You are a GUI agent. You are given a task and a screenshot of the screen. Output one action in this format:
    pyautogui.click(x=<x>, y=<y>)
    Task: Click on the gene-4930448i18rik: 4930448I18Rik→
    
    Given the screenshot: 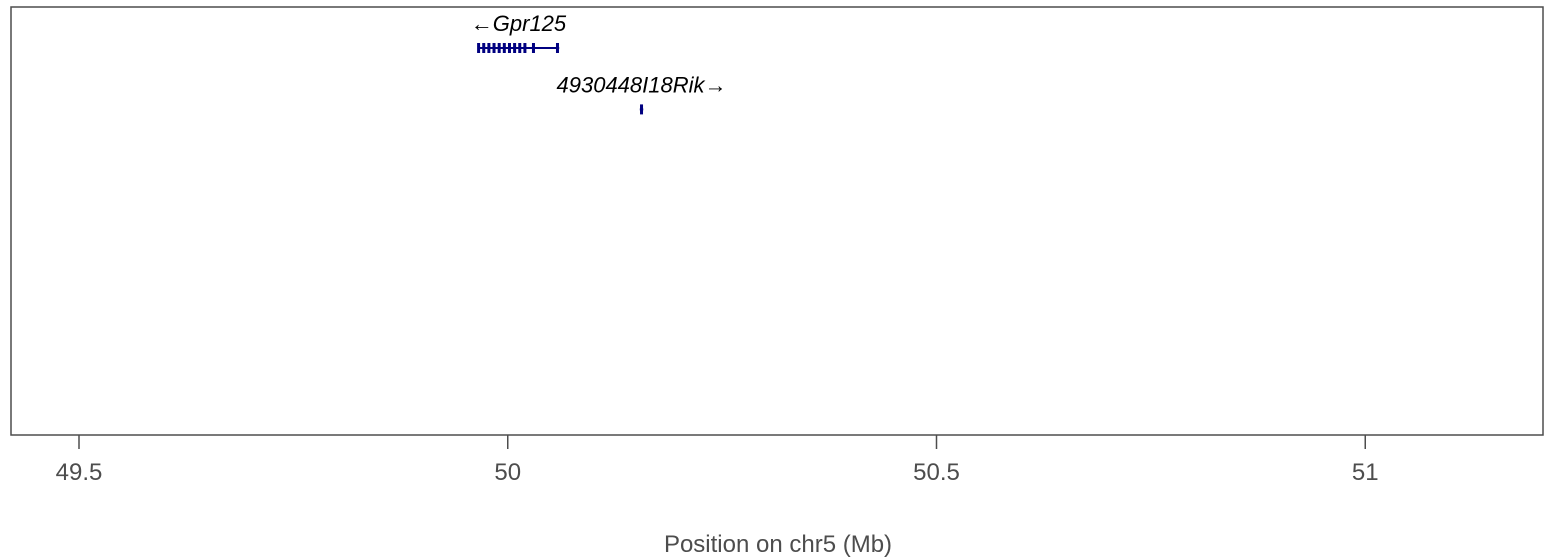 What is the action you would take?
    pyautogui.click(x=642, y=93)
    